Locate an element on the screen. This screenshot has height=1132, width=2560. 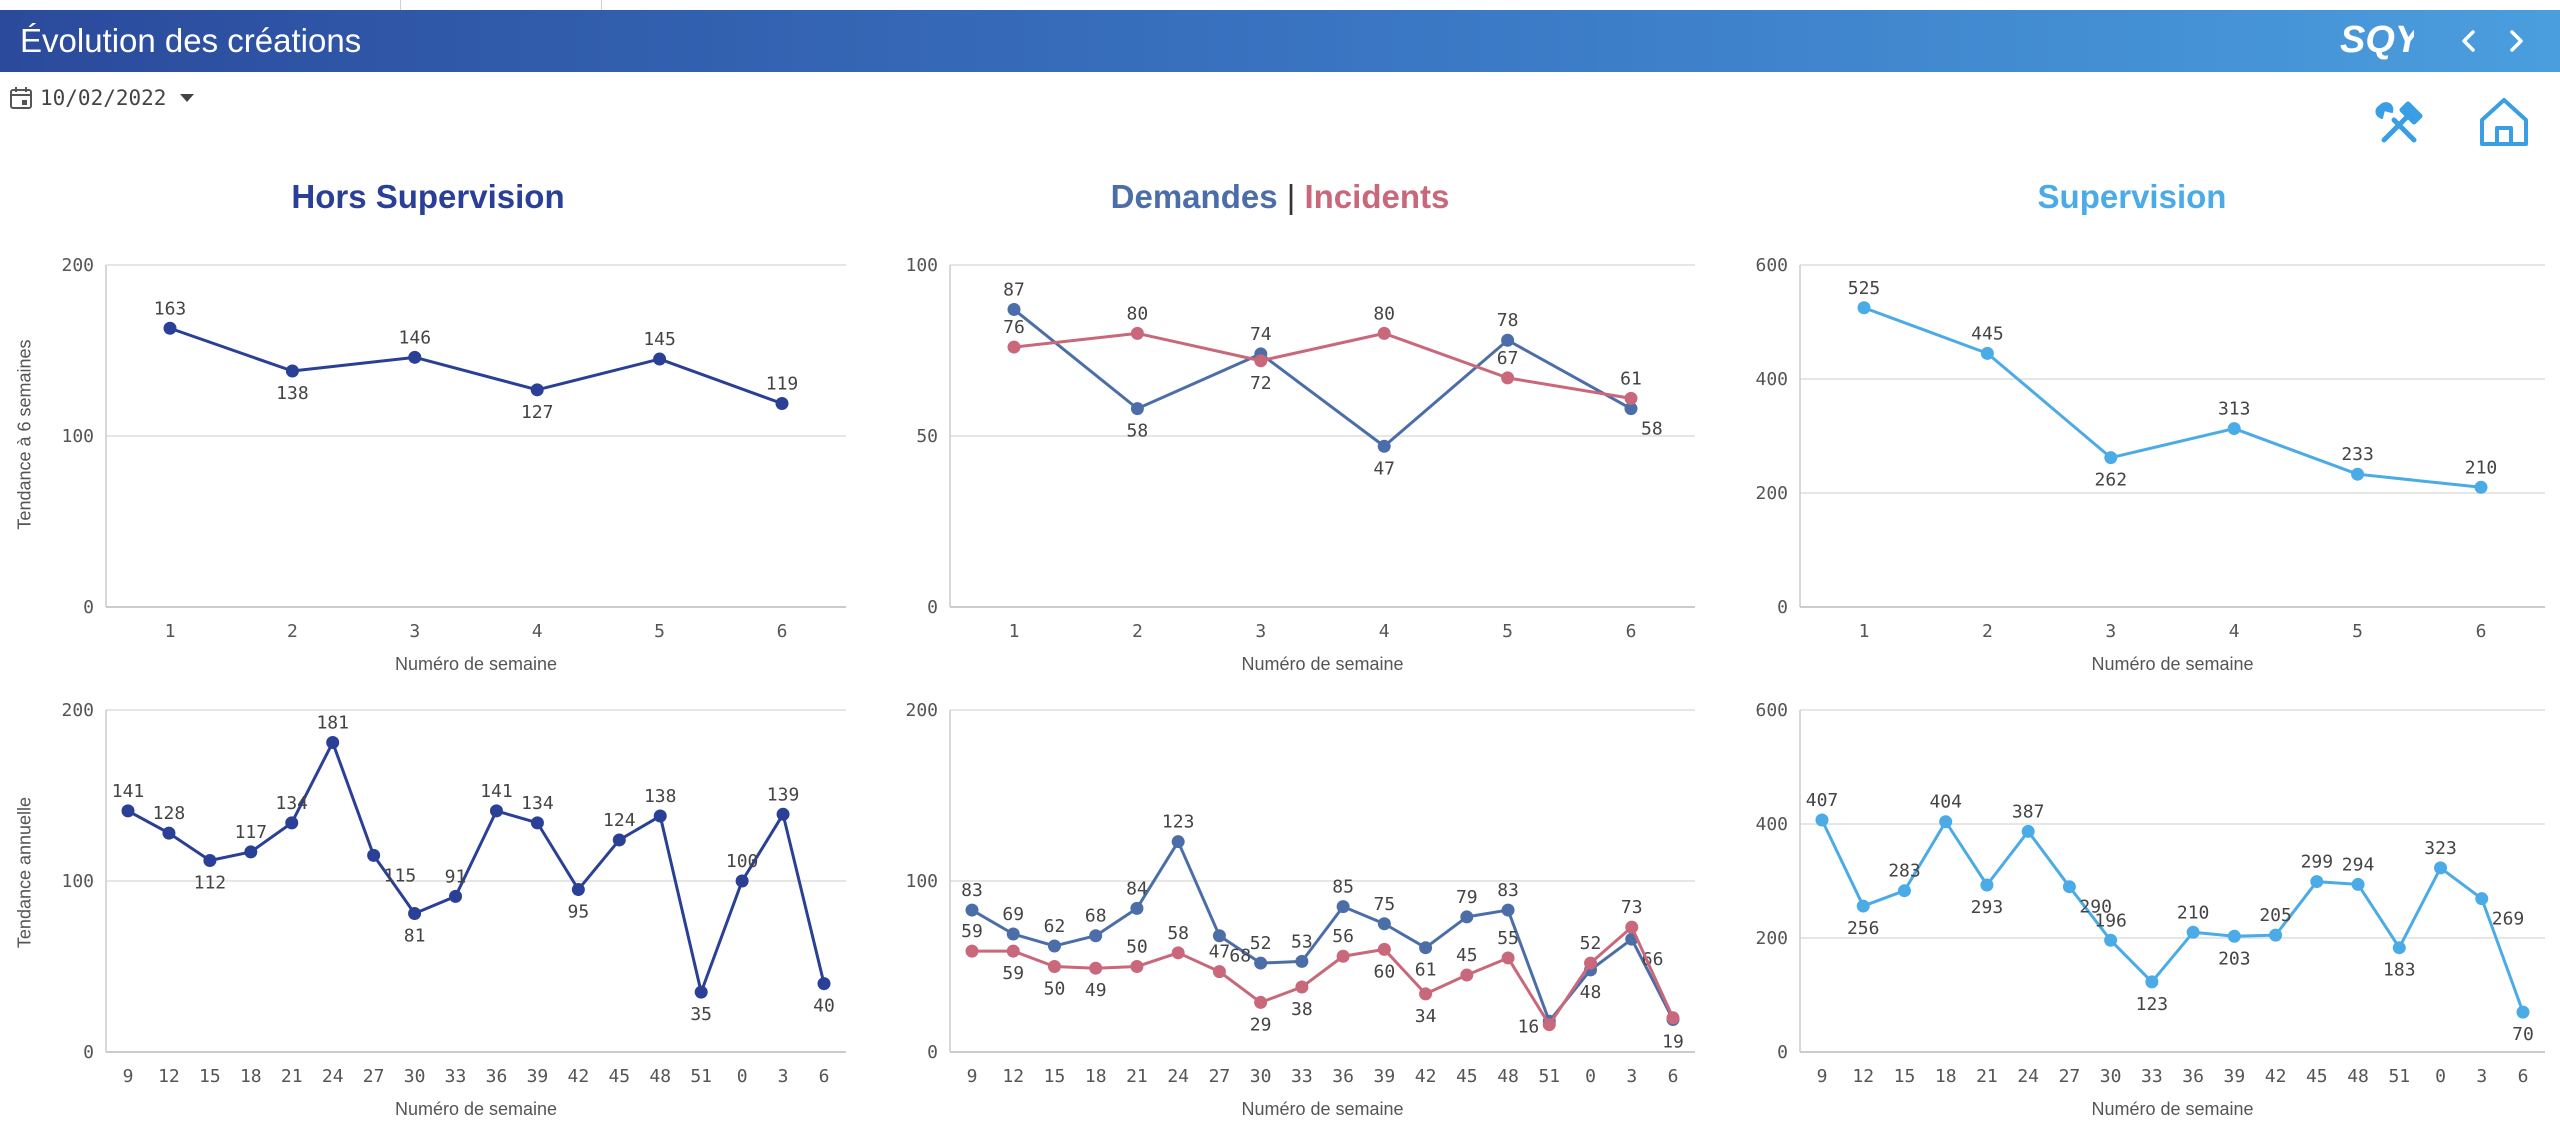
title-supervision: Supervision is located at coordinates (2132, 196).